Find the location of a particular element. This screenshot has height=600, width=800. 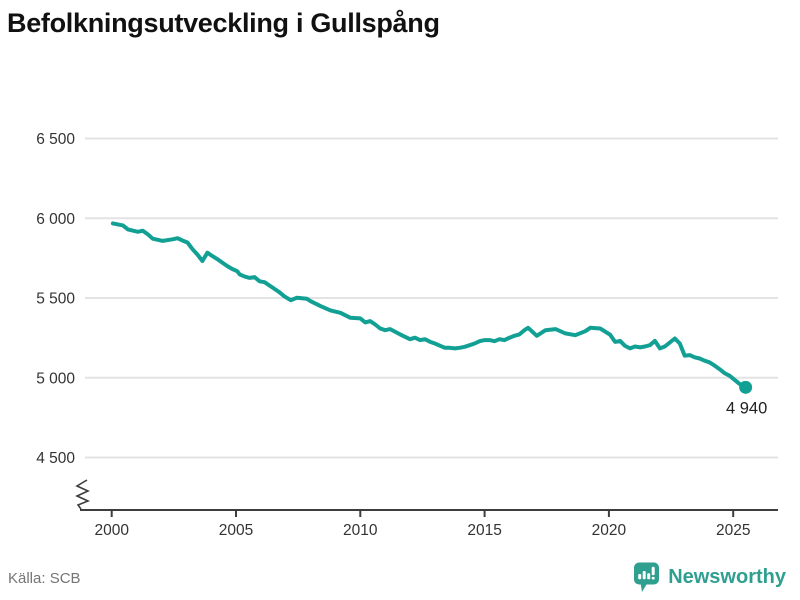

x-tick-label: 2025 is located at coordinates (733, 530).